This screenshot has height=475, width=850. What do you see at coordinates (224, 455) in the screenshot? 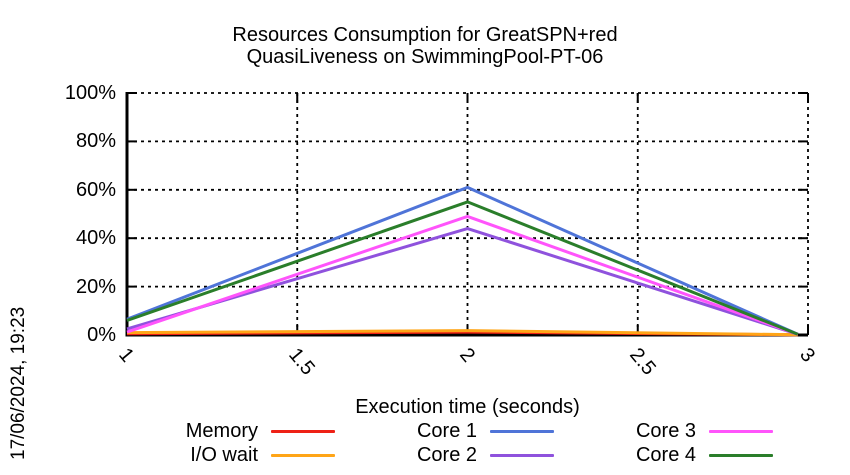
I see `legend-label-i-o-wait: I/O wait` at bounding box center [224, 455].